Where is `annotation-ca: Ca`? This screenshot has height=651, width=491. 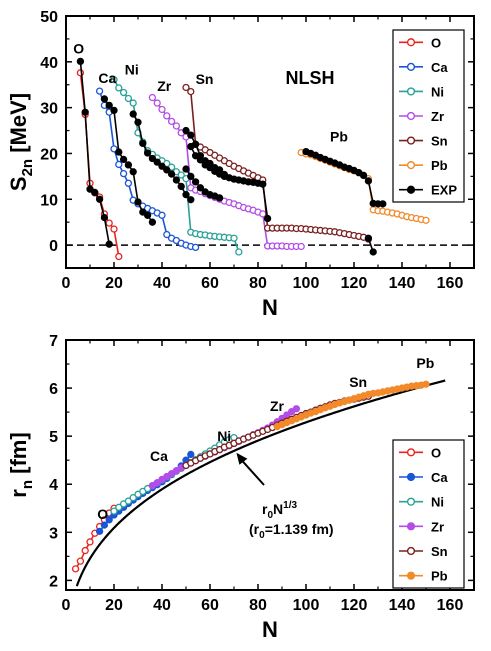 annotation-ca: Ca is located at coordinates (159, 456).